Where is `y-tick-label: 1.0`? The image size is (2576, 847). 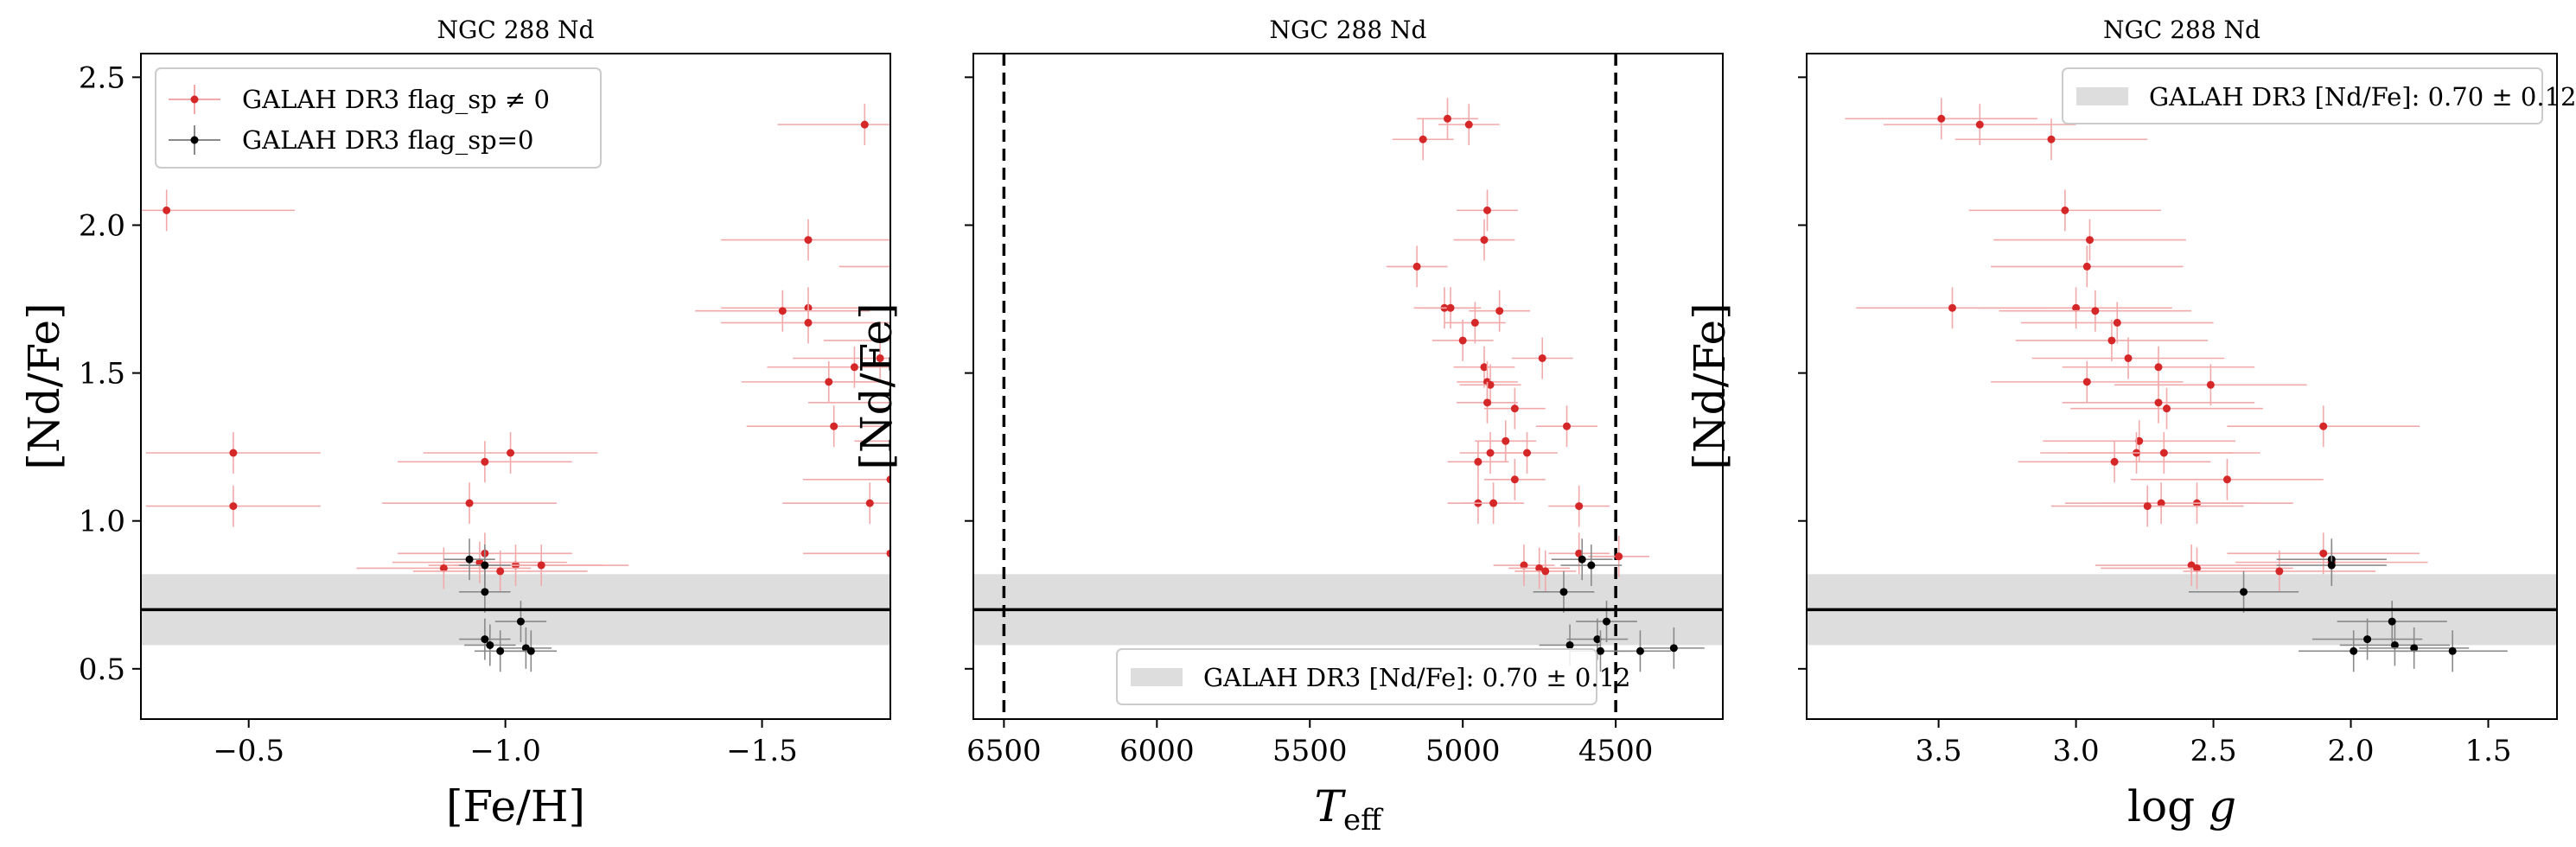
y-tick-label: 1.0 is located at coordinates (102, 522).